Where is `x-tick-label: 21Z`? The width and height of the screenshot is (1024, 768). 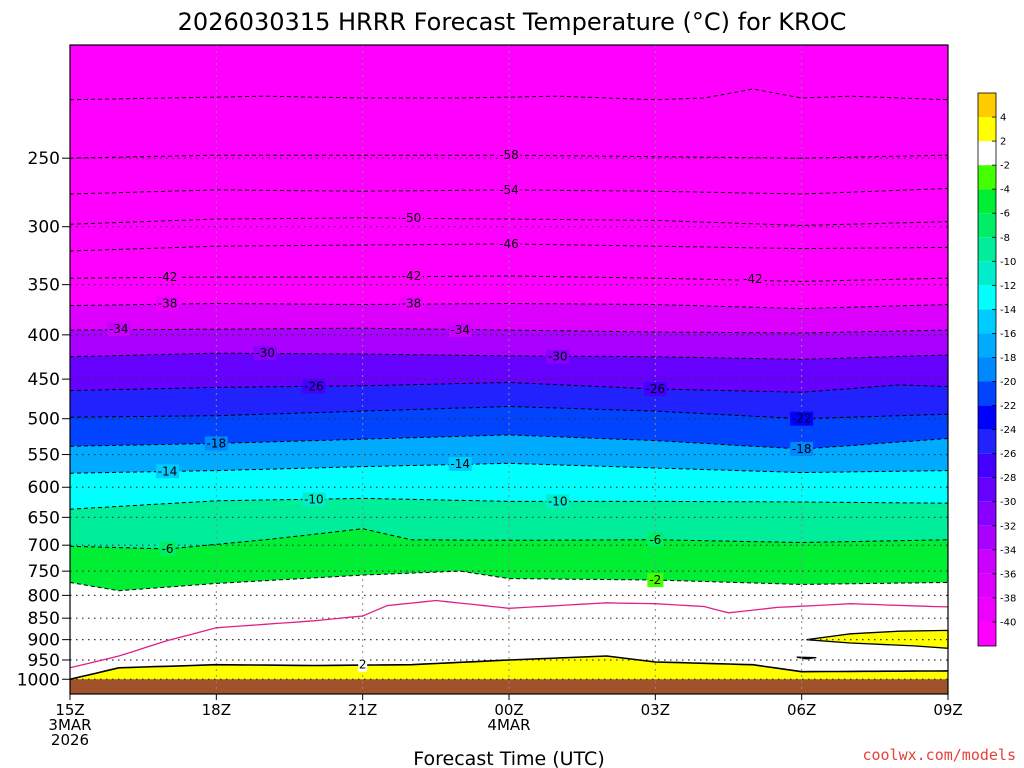
x-tick-label: 21Z is located at coordinates (362, 710).